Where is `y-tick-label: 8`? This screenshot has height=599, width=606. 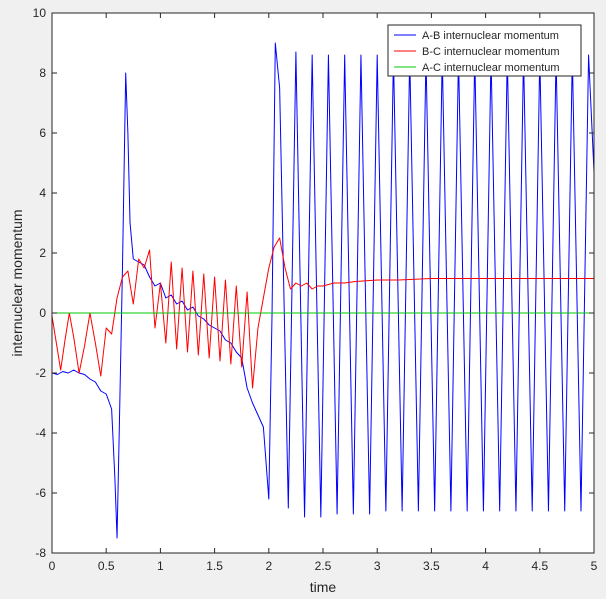 y-tick-label: 8 is located at coordinates (42, 73).